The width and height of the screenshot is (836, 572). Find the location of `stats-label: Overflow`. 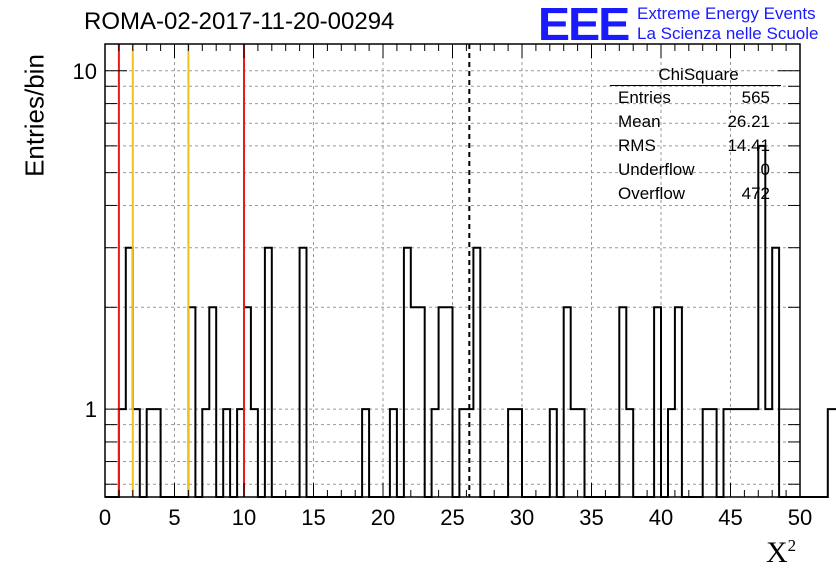

stats-label: Overflow is located at coordinates (652, 193).